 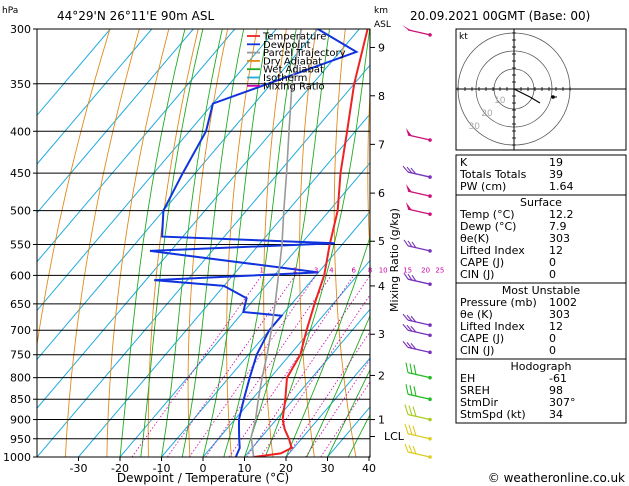 I want to click on pressure-tick-label: 800, so click(x=20, y=378).